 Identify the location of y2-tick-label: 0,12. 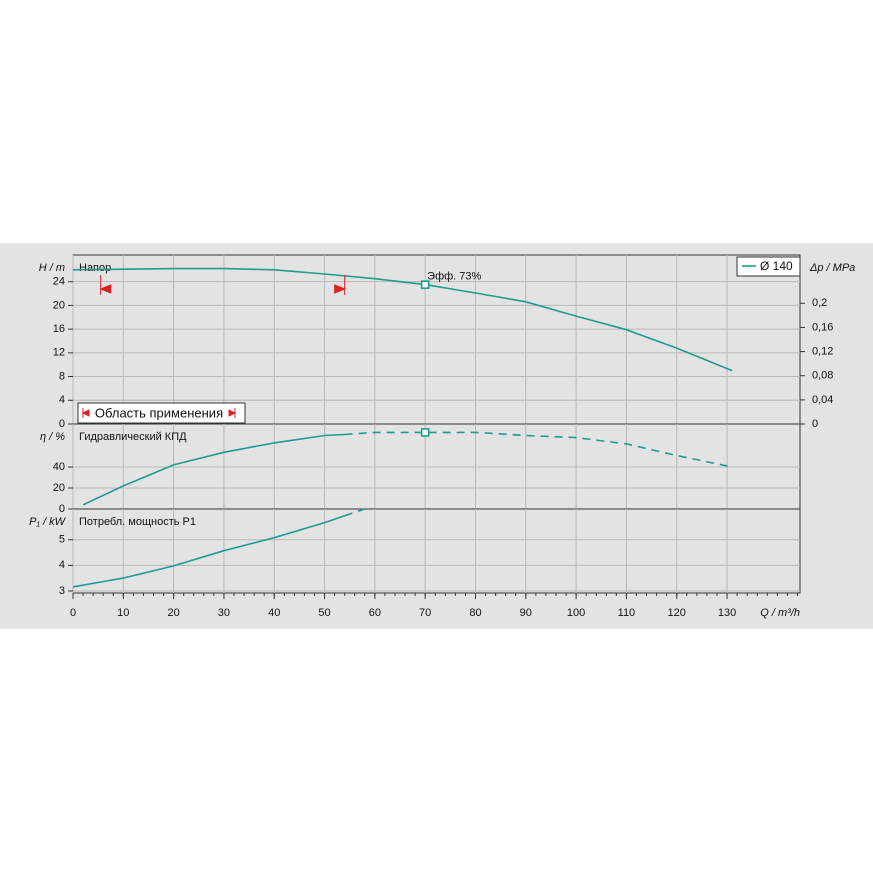
(822, 351).